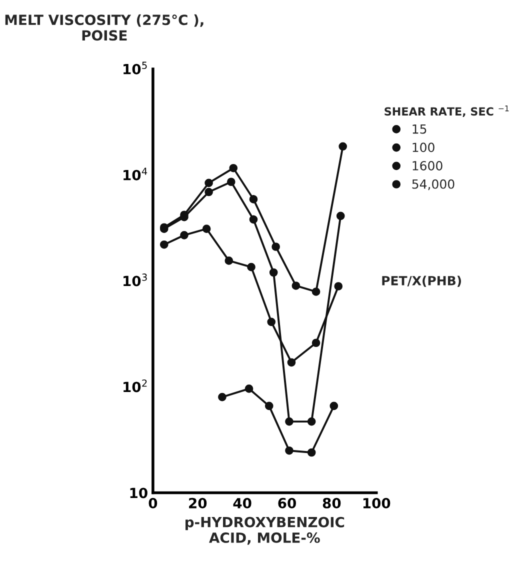 The height and width of the screenshot is (575, 522). I want to click on x-tick-label: 100, so click(376, 503).